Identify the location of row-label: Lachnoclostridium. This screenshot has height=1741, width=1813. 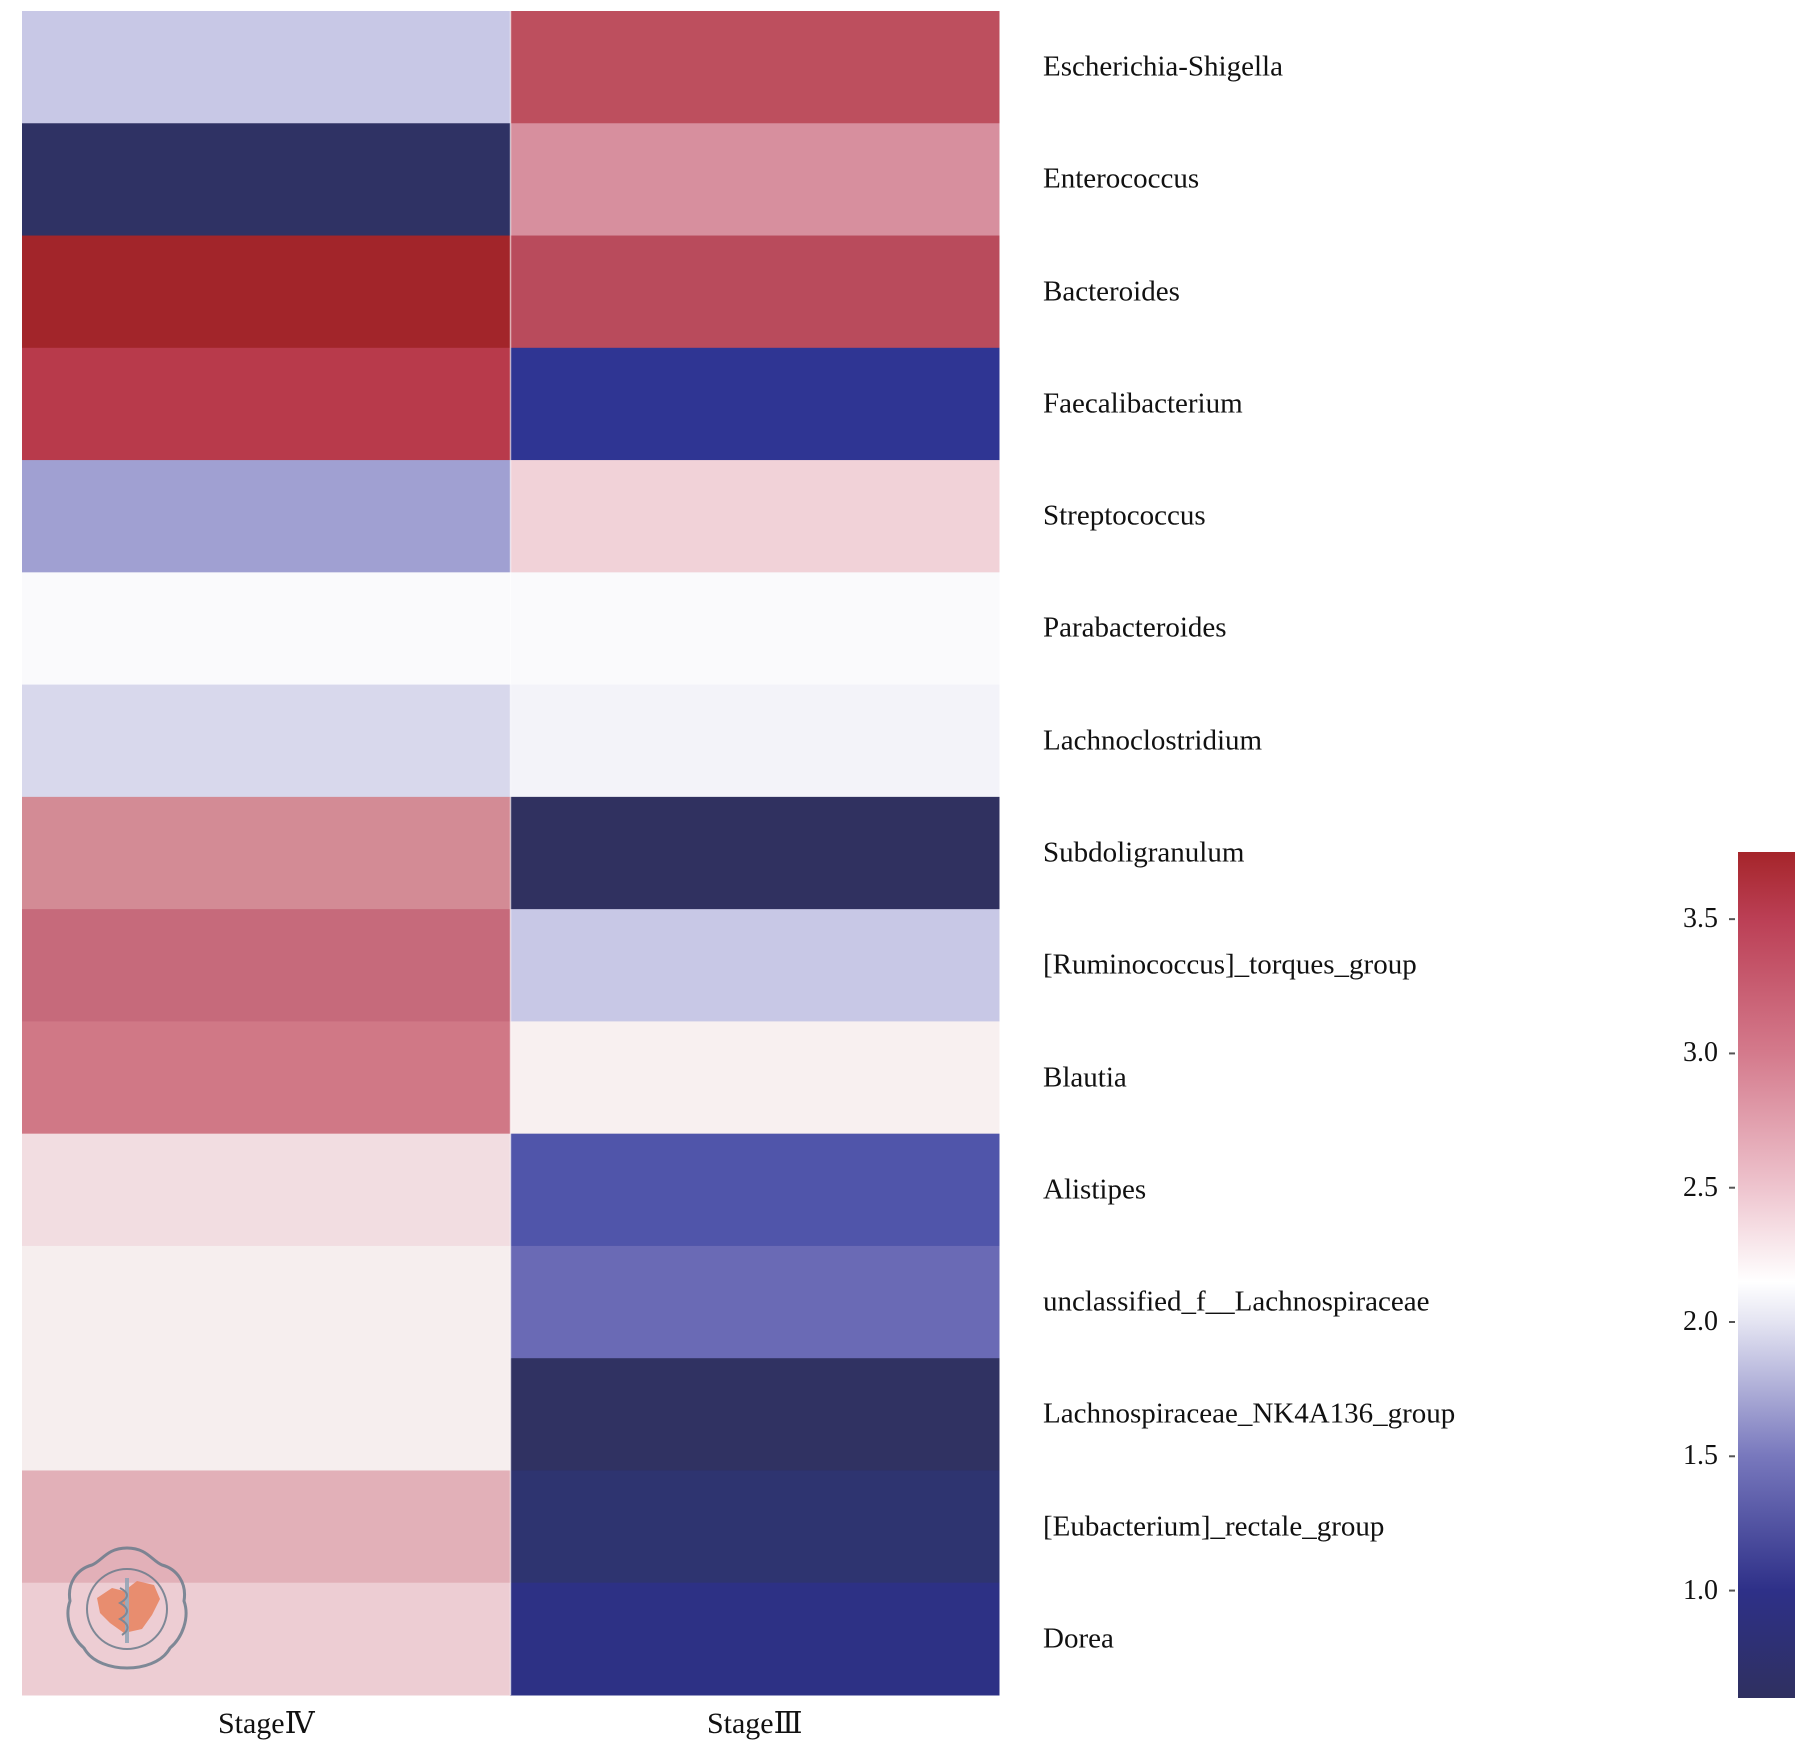
(1153, 740).